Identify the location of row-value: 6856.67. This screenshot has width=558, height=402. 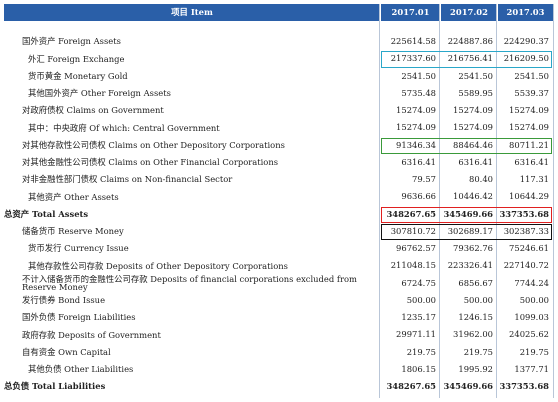
(475, 282).